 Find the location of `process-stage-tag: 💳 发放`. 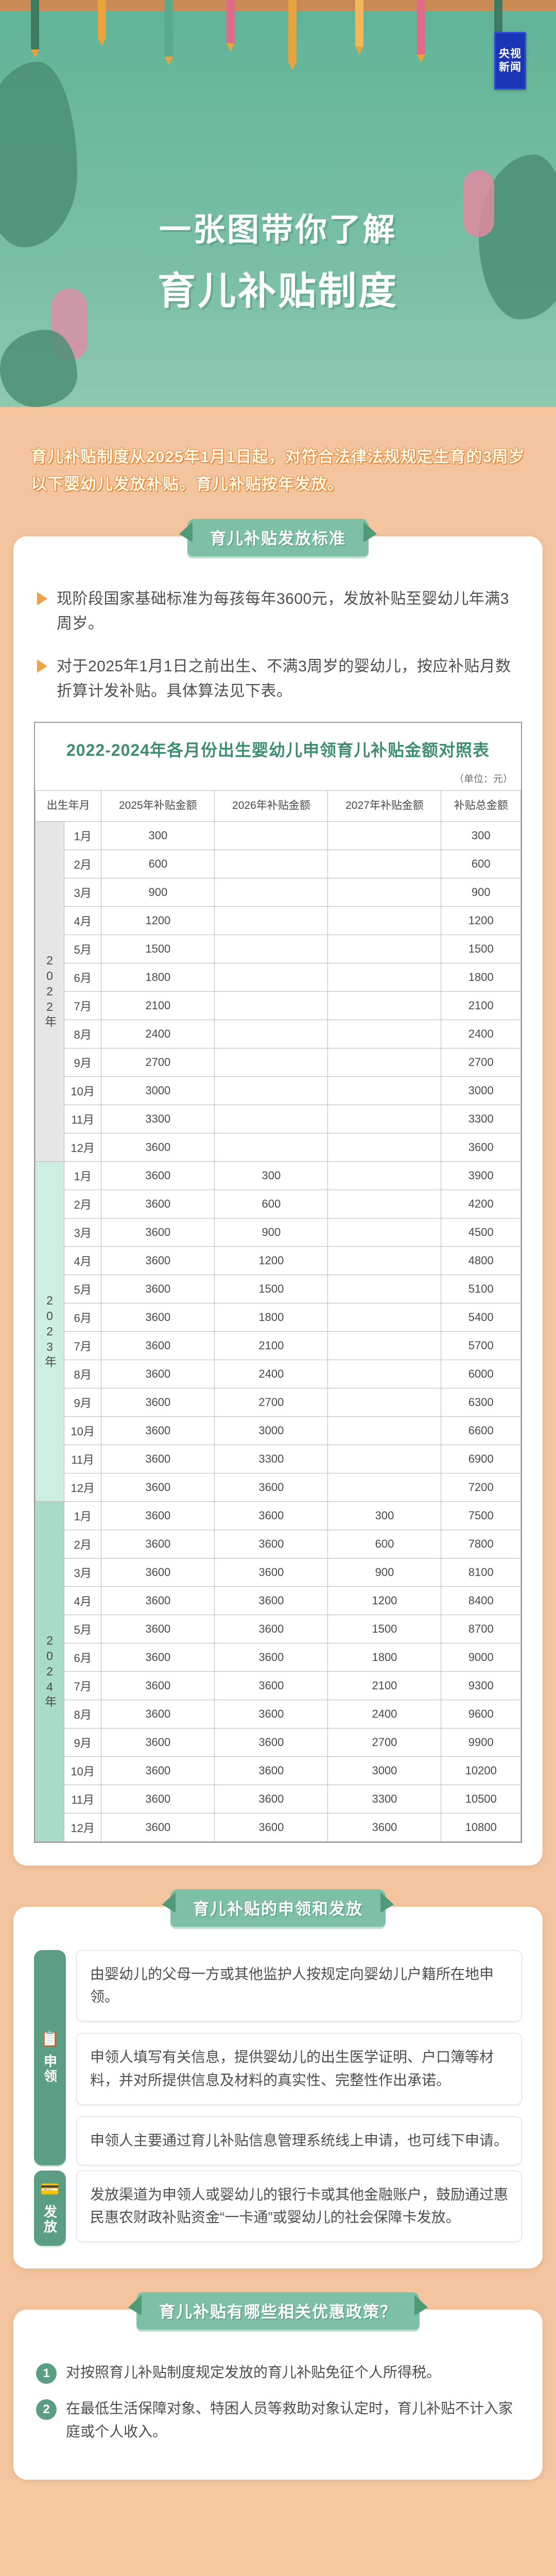

process-stage-tag: 💳 发放 is located at coordinates (50, 2208).